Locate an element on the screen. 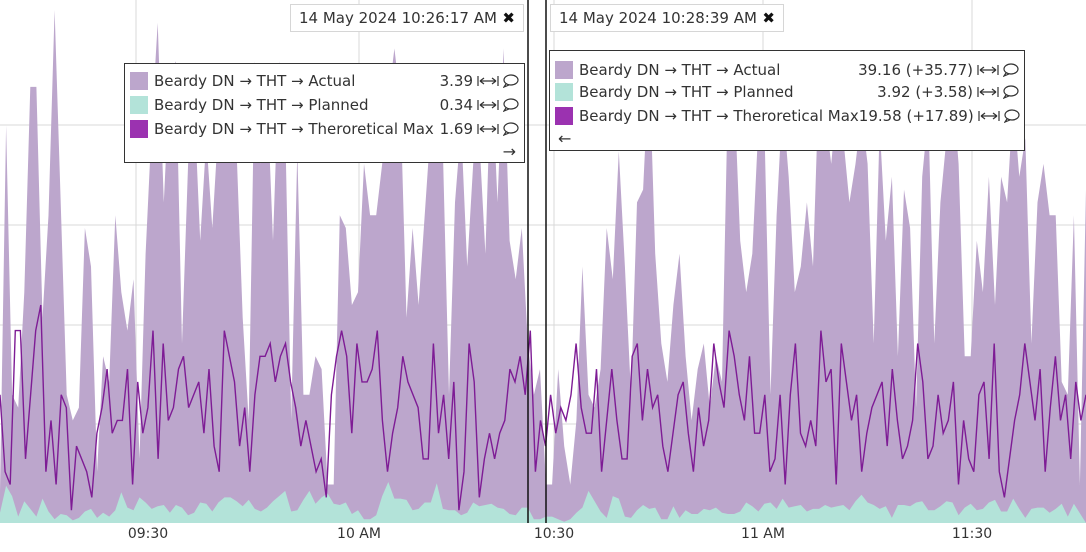 The height and width of the screenshot is (552, 1086). cursor-right-timestamp: 14 May 2024 10:28:39 AM is located at coordinates (658, 18).